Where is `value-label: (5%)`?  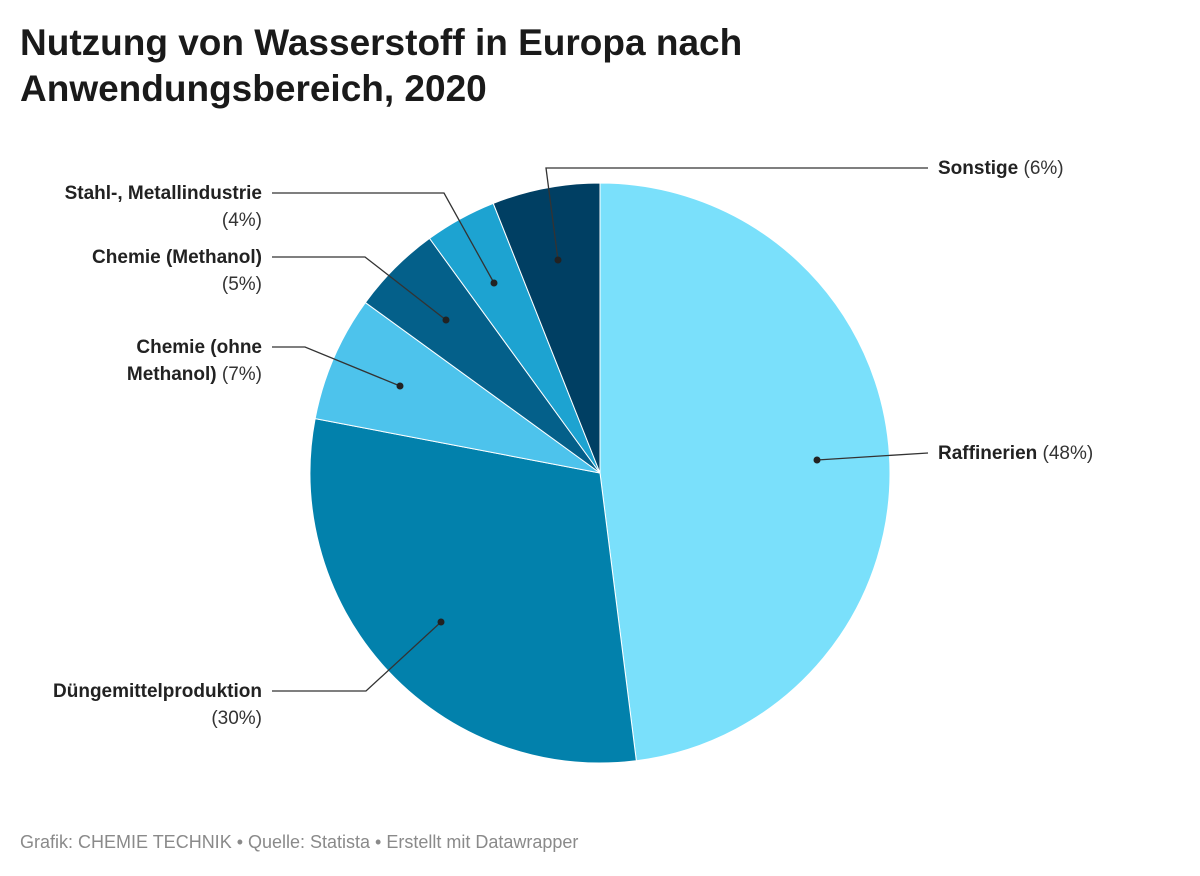
value-label: (5%) is located at coordinates (241, 284).